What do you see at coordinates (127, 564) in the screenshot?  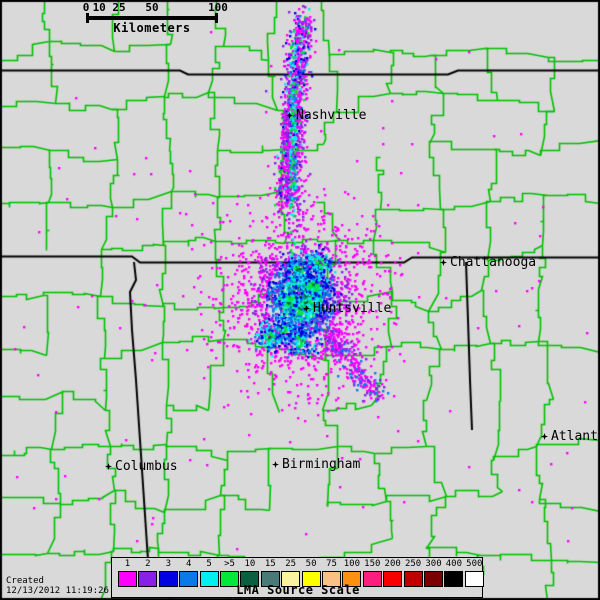 I see `legend-label-1: 1` at bounding box center [127, 564].